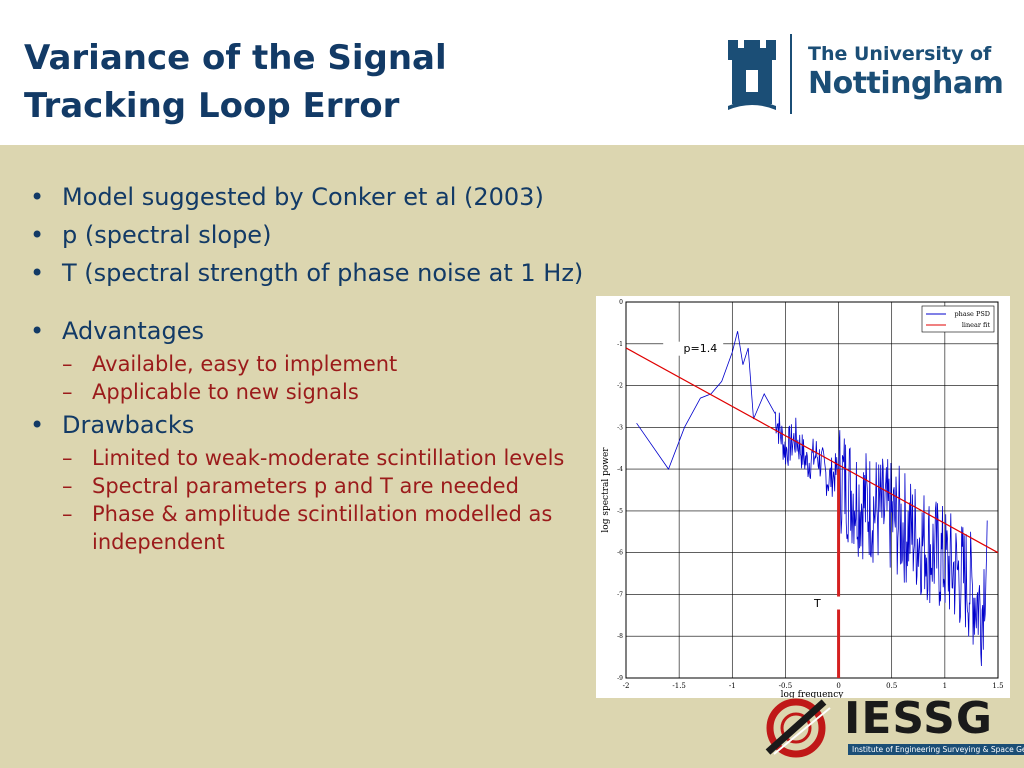 This screenshot has height=768, width=1024. What do you see at coordinates (330, 392) in the screenshot?
I see `advantage-item: Applicable to new signals` at bounding box center [330, 392].